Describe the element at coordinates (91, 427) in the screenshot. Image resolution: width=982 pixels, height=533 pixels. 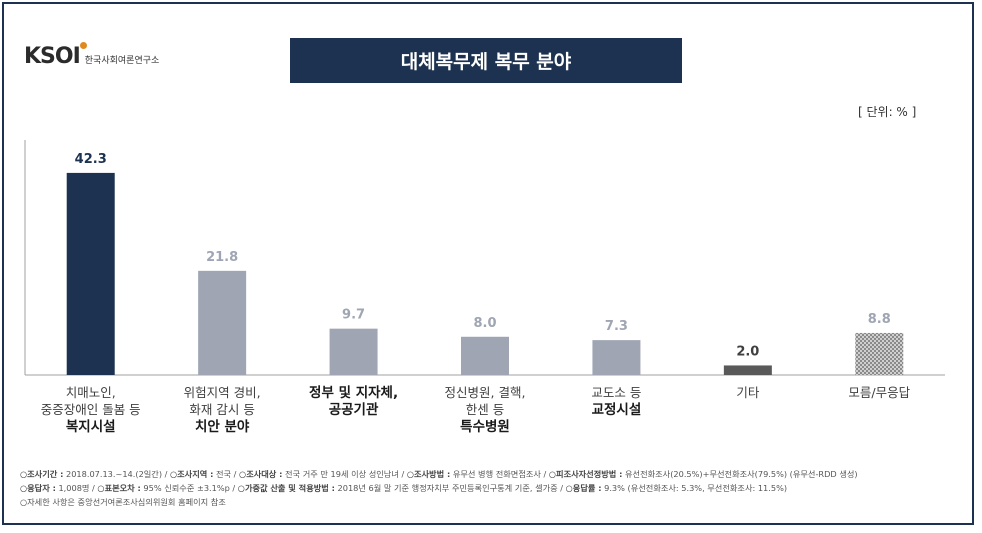
I see `category-label-1-line-3: 복지시설` at that location.